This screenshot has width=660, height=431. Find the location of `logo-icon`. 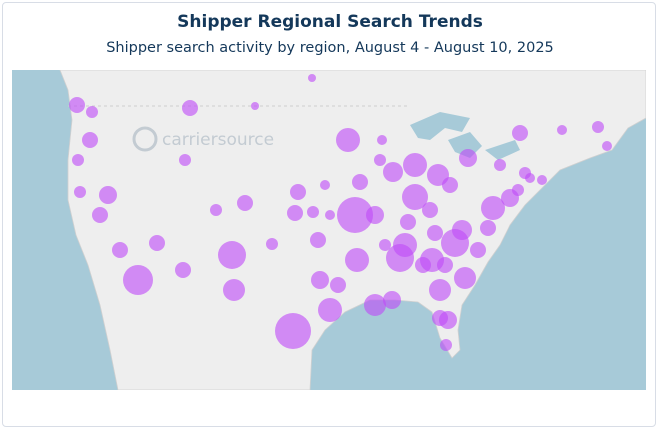

logo-icon is located at coordinates (145, 139).